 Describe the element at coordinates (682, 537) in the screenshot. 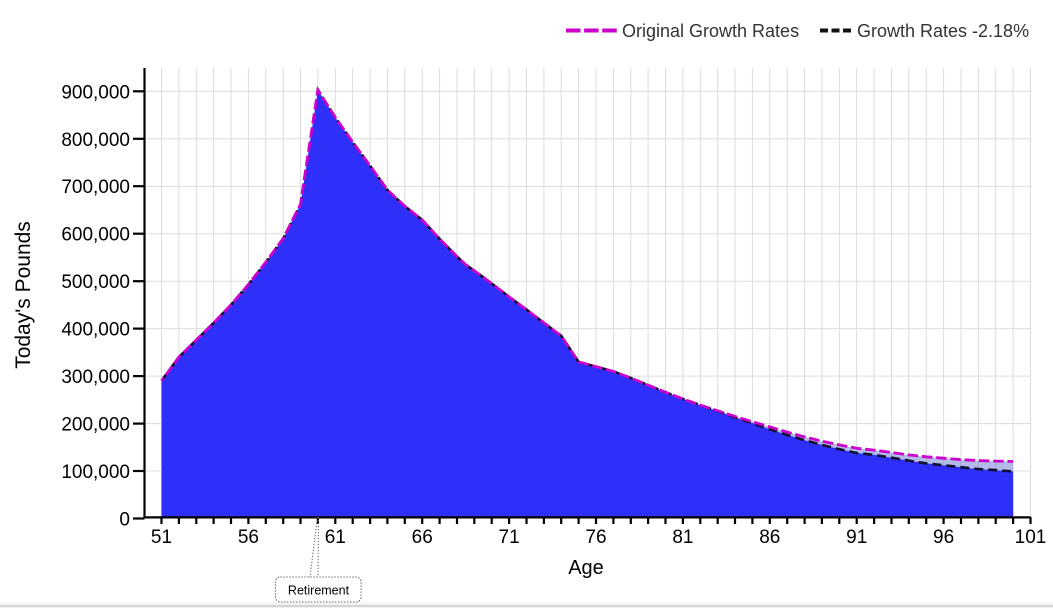

I see `svg-text: 81` at that location.